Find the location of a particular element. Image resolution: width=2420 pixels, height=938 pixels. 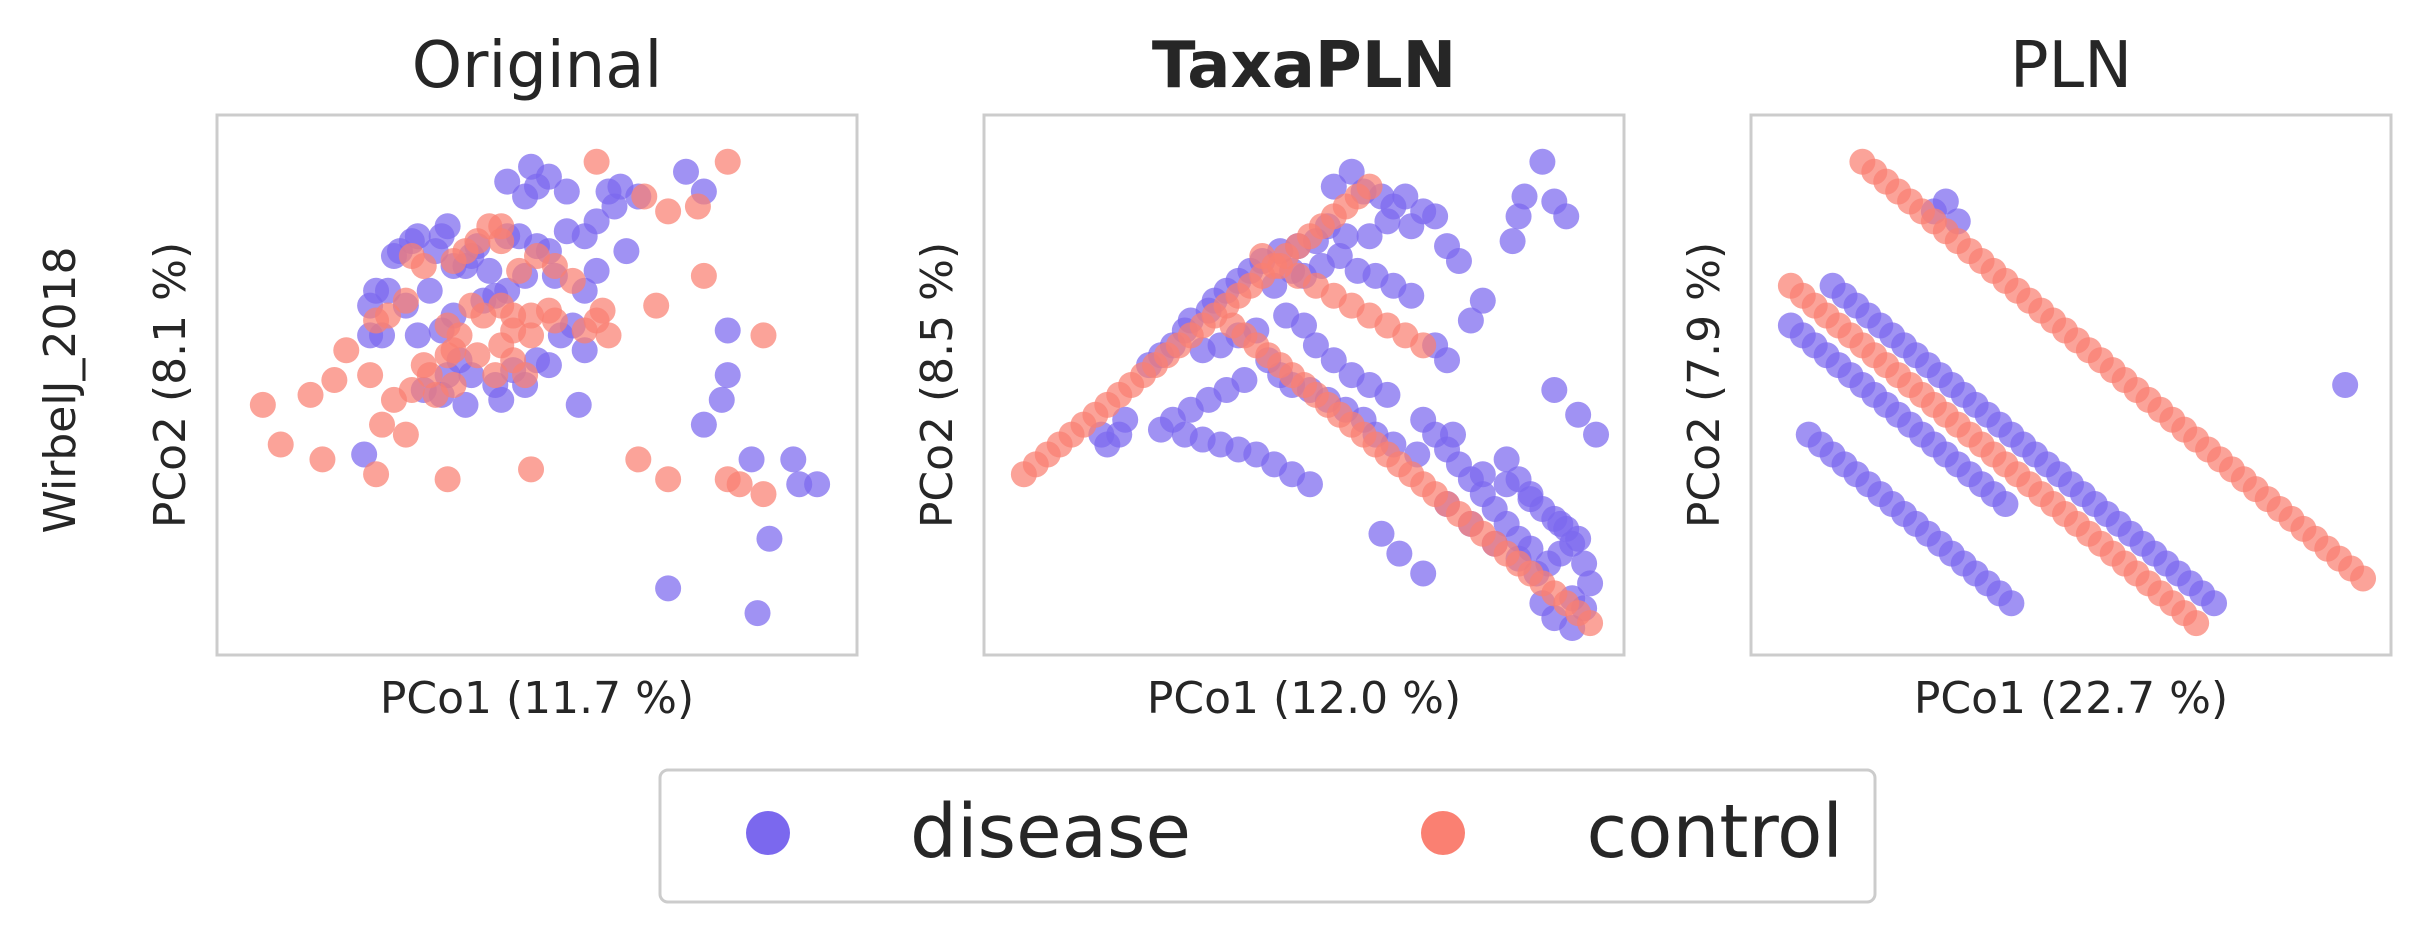

y-axis-label: PCo2 (7.9 %) is located at coordinates (1704, 385).